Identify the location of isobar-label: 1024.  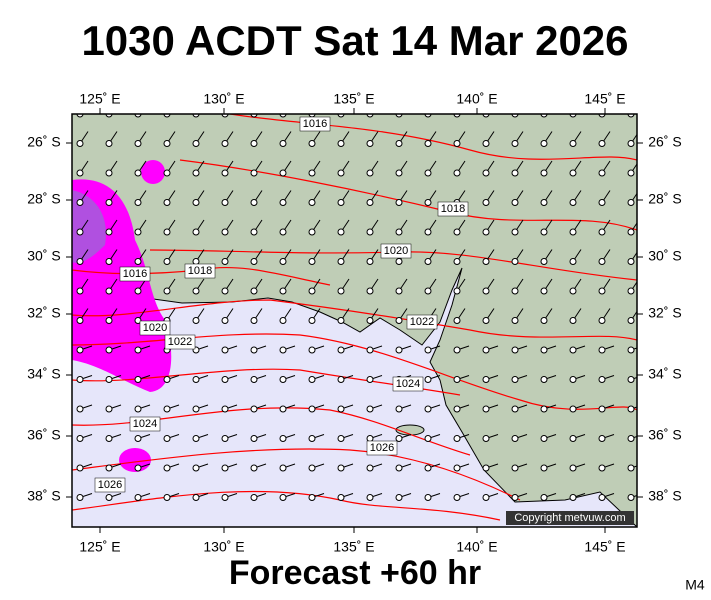
(145, 424).